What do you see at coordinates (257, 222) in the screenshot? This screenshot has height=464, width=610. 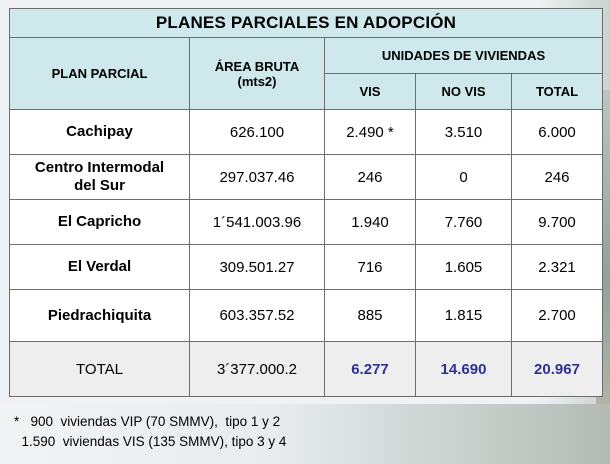 I see `area-value: 1´541.003.96` at bounding box center [257, 222].